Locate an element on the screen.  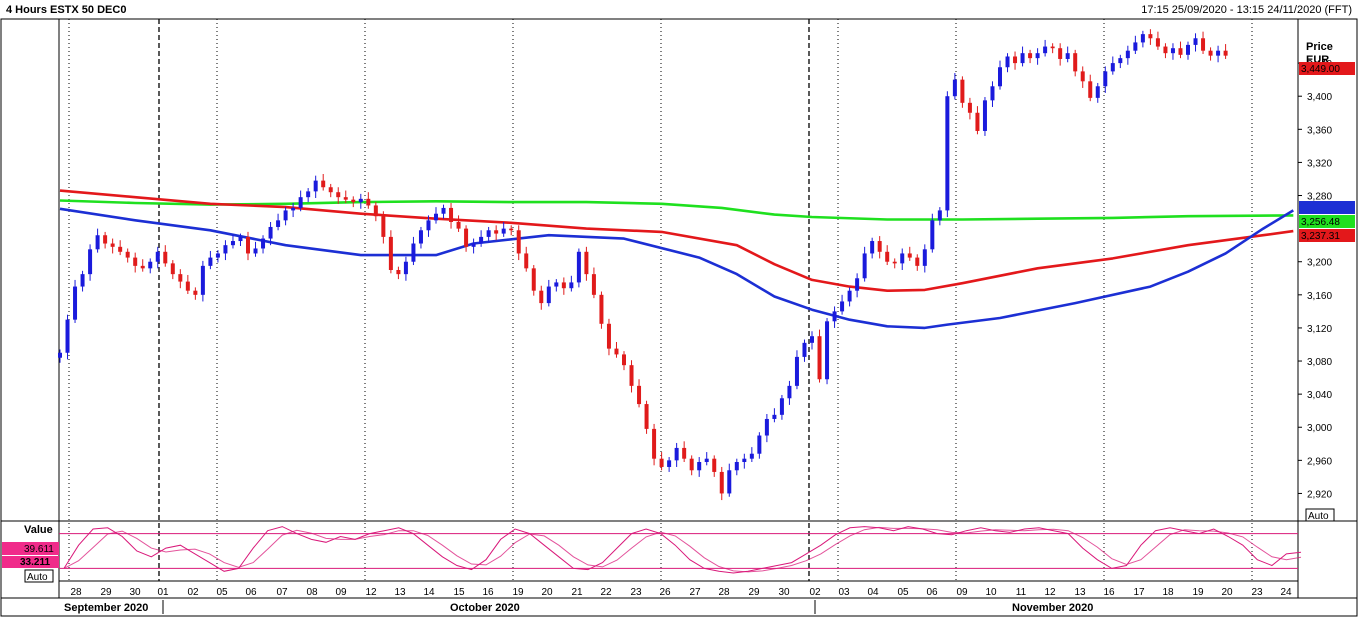
day-label: 29 is located at coordinates (754, 592).